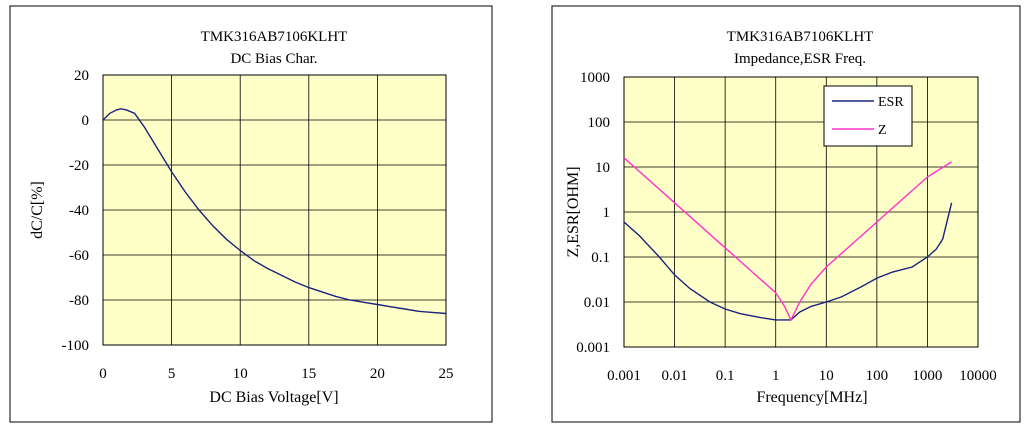  I want to click on series-line-esr, so click(788, 261).